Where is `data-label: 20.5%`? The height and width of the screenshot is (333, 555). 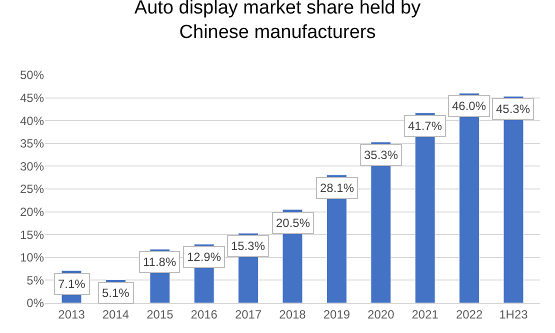
data-label: 20.5% is located at coordinates (293, 223).